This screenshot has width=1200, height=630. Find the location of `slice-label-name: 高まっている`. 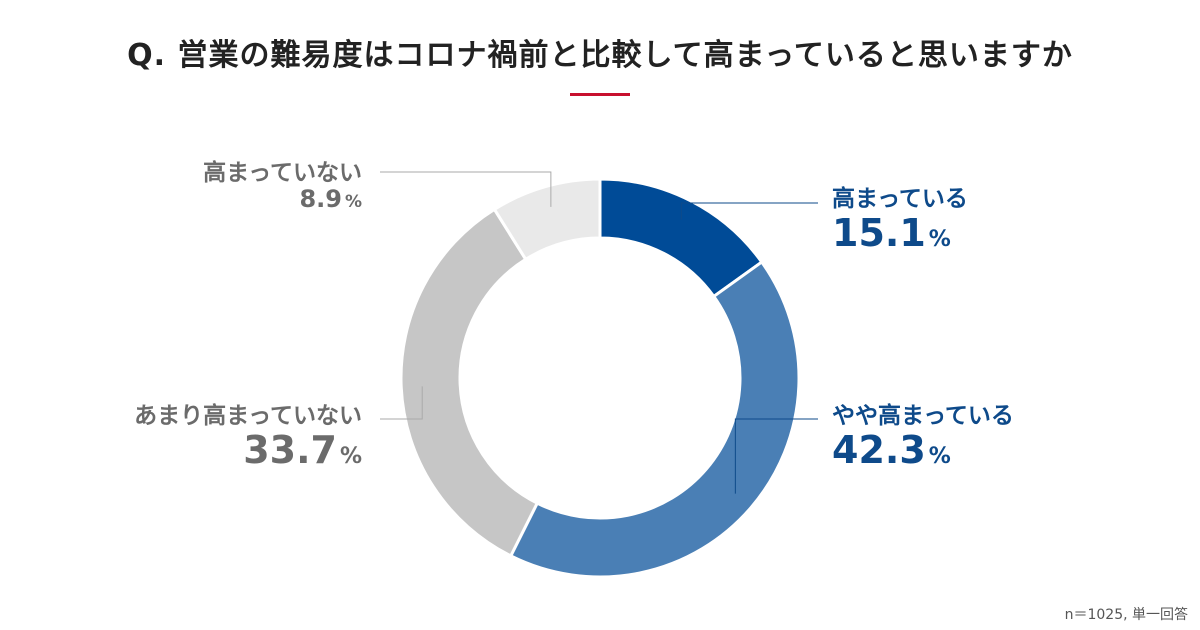

slice-label-name: 高まっている is located at coordinates (900, 199).